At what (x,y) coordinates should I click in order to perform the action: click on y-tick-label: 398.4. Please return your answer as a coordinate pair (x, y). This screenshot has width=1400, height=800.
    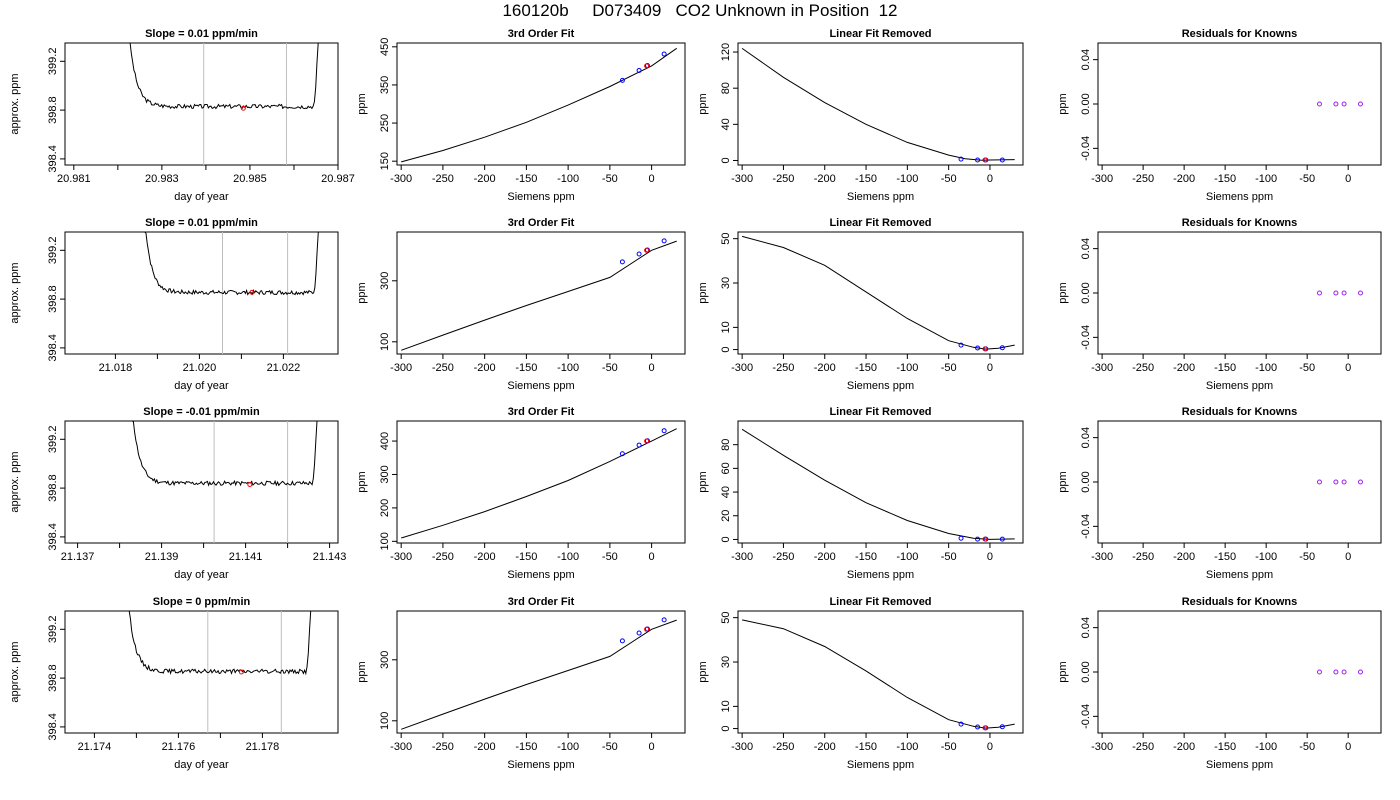
    Looking at the image, I should click on (53, 159).